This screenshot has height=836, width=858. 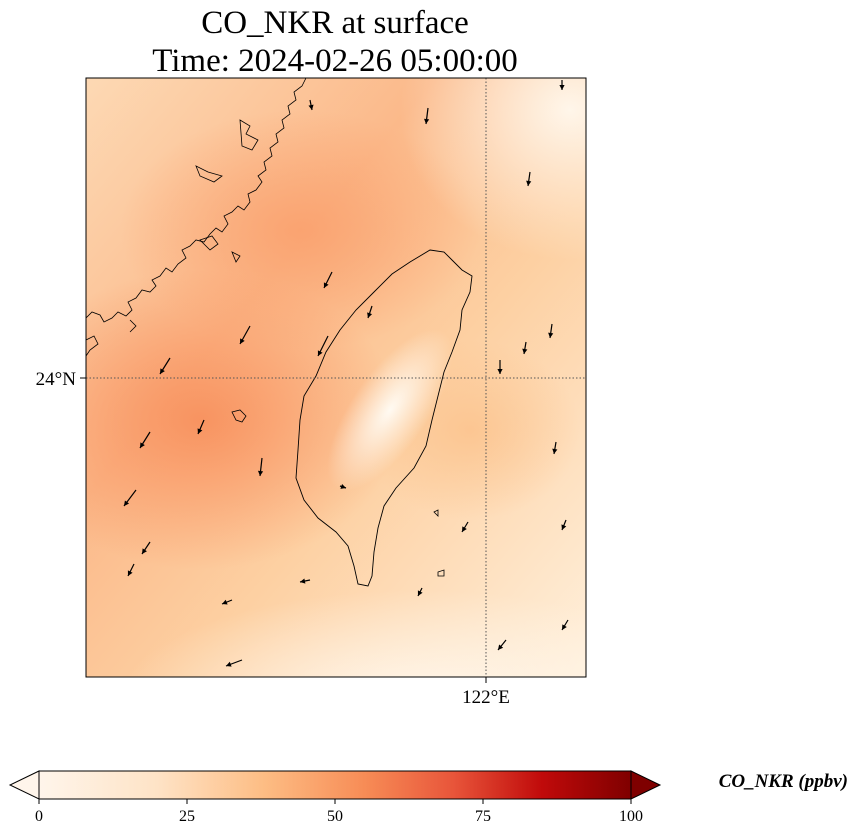 I want to click on longitude-label: 122°E, so click(x=486, y=697).